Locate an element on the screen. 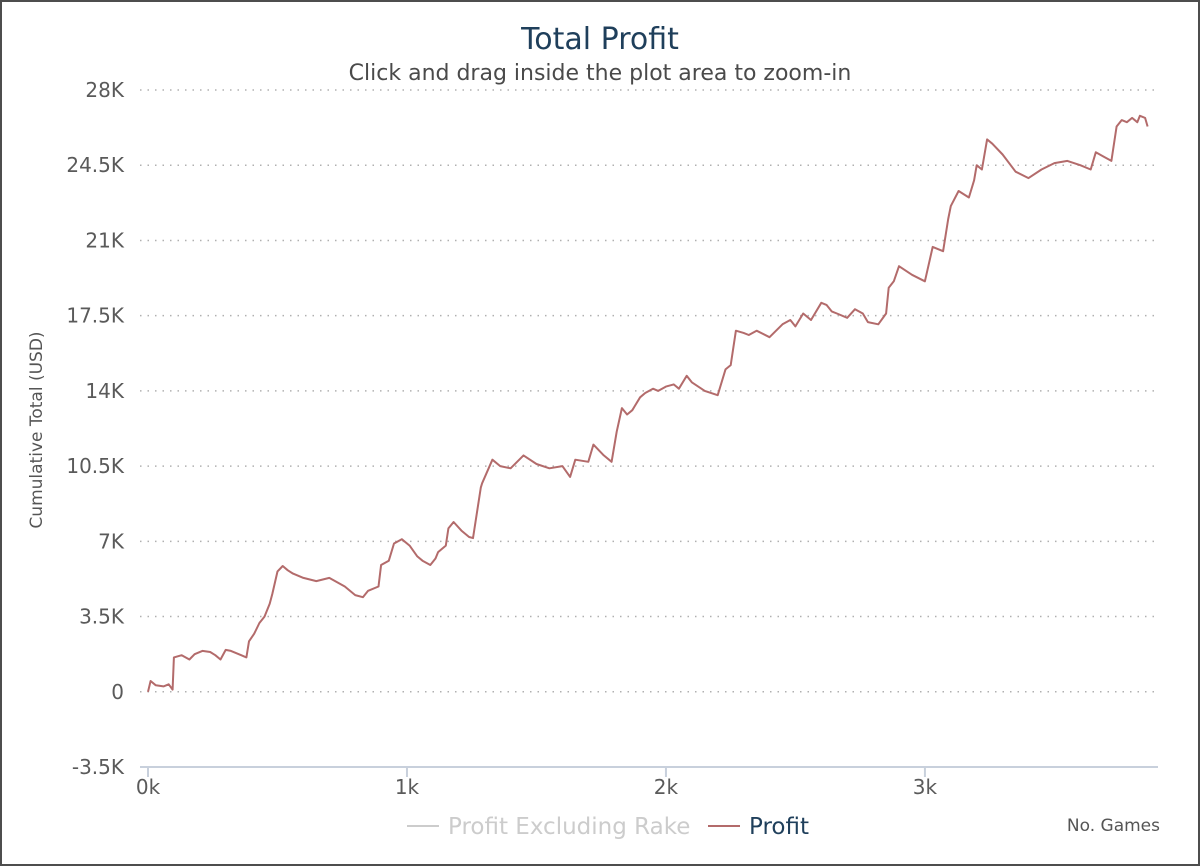 The image size is (1200, 866). y-tick-label: 0 is located at coordinates (117, 692).